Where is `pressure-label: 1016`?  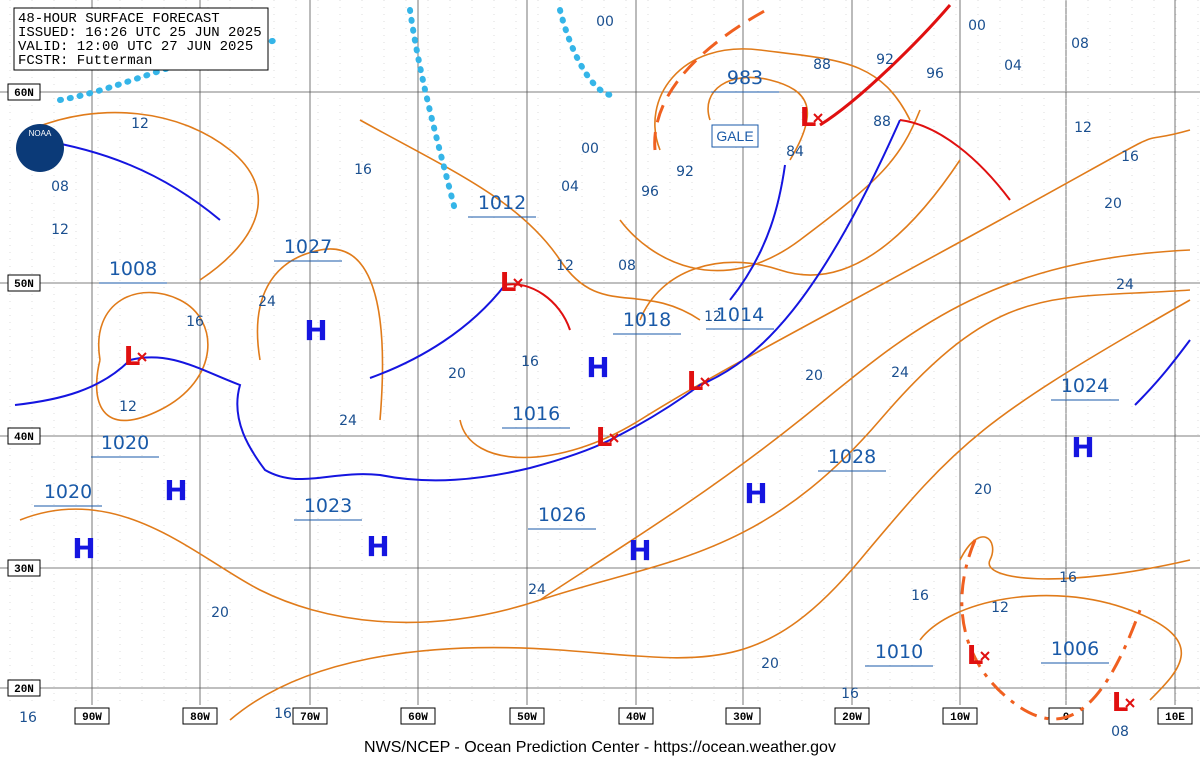
pressure-label: 1016 is located at coordinates (536, 414).